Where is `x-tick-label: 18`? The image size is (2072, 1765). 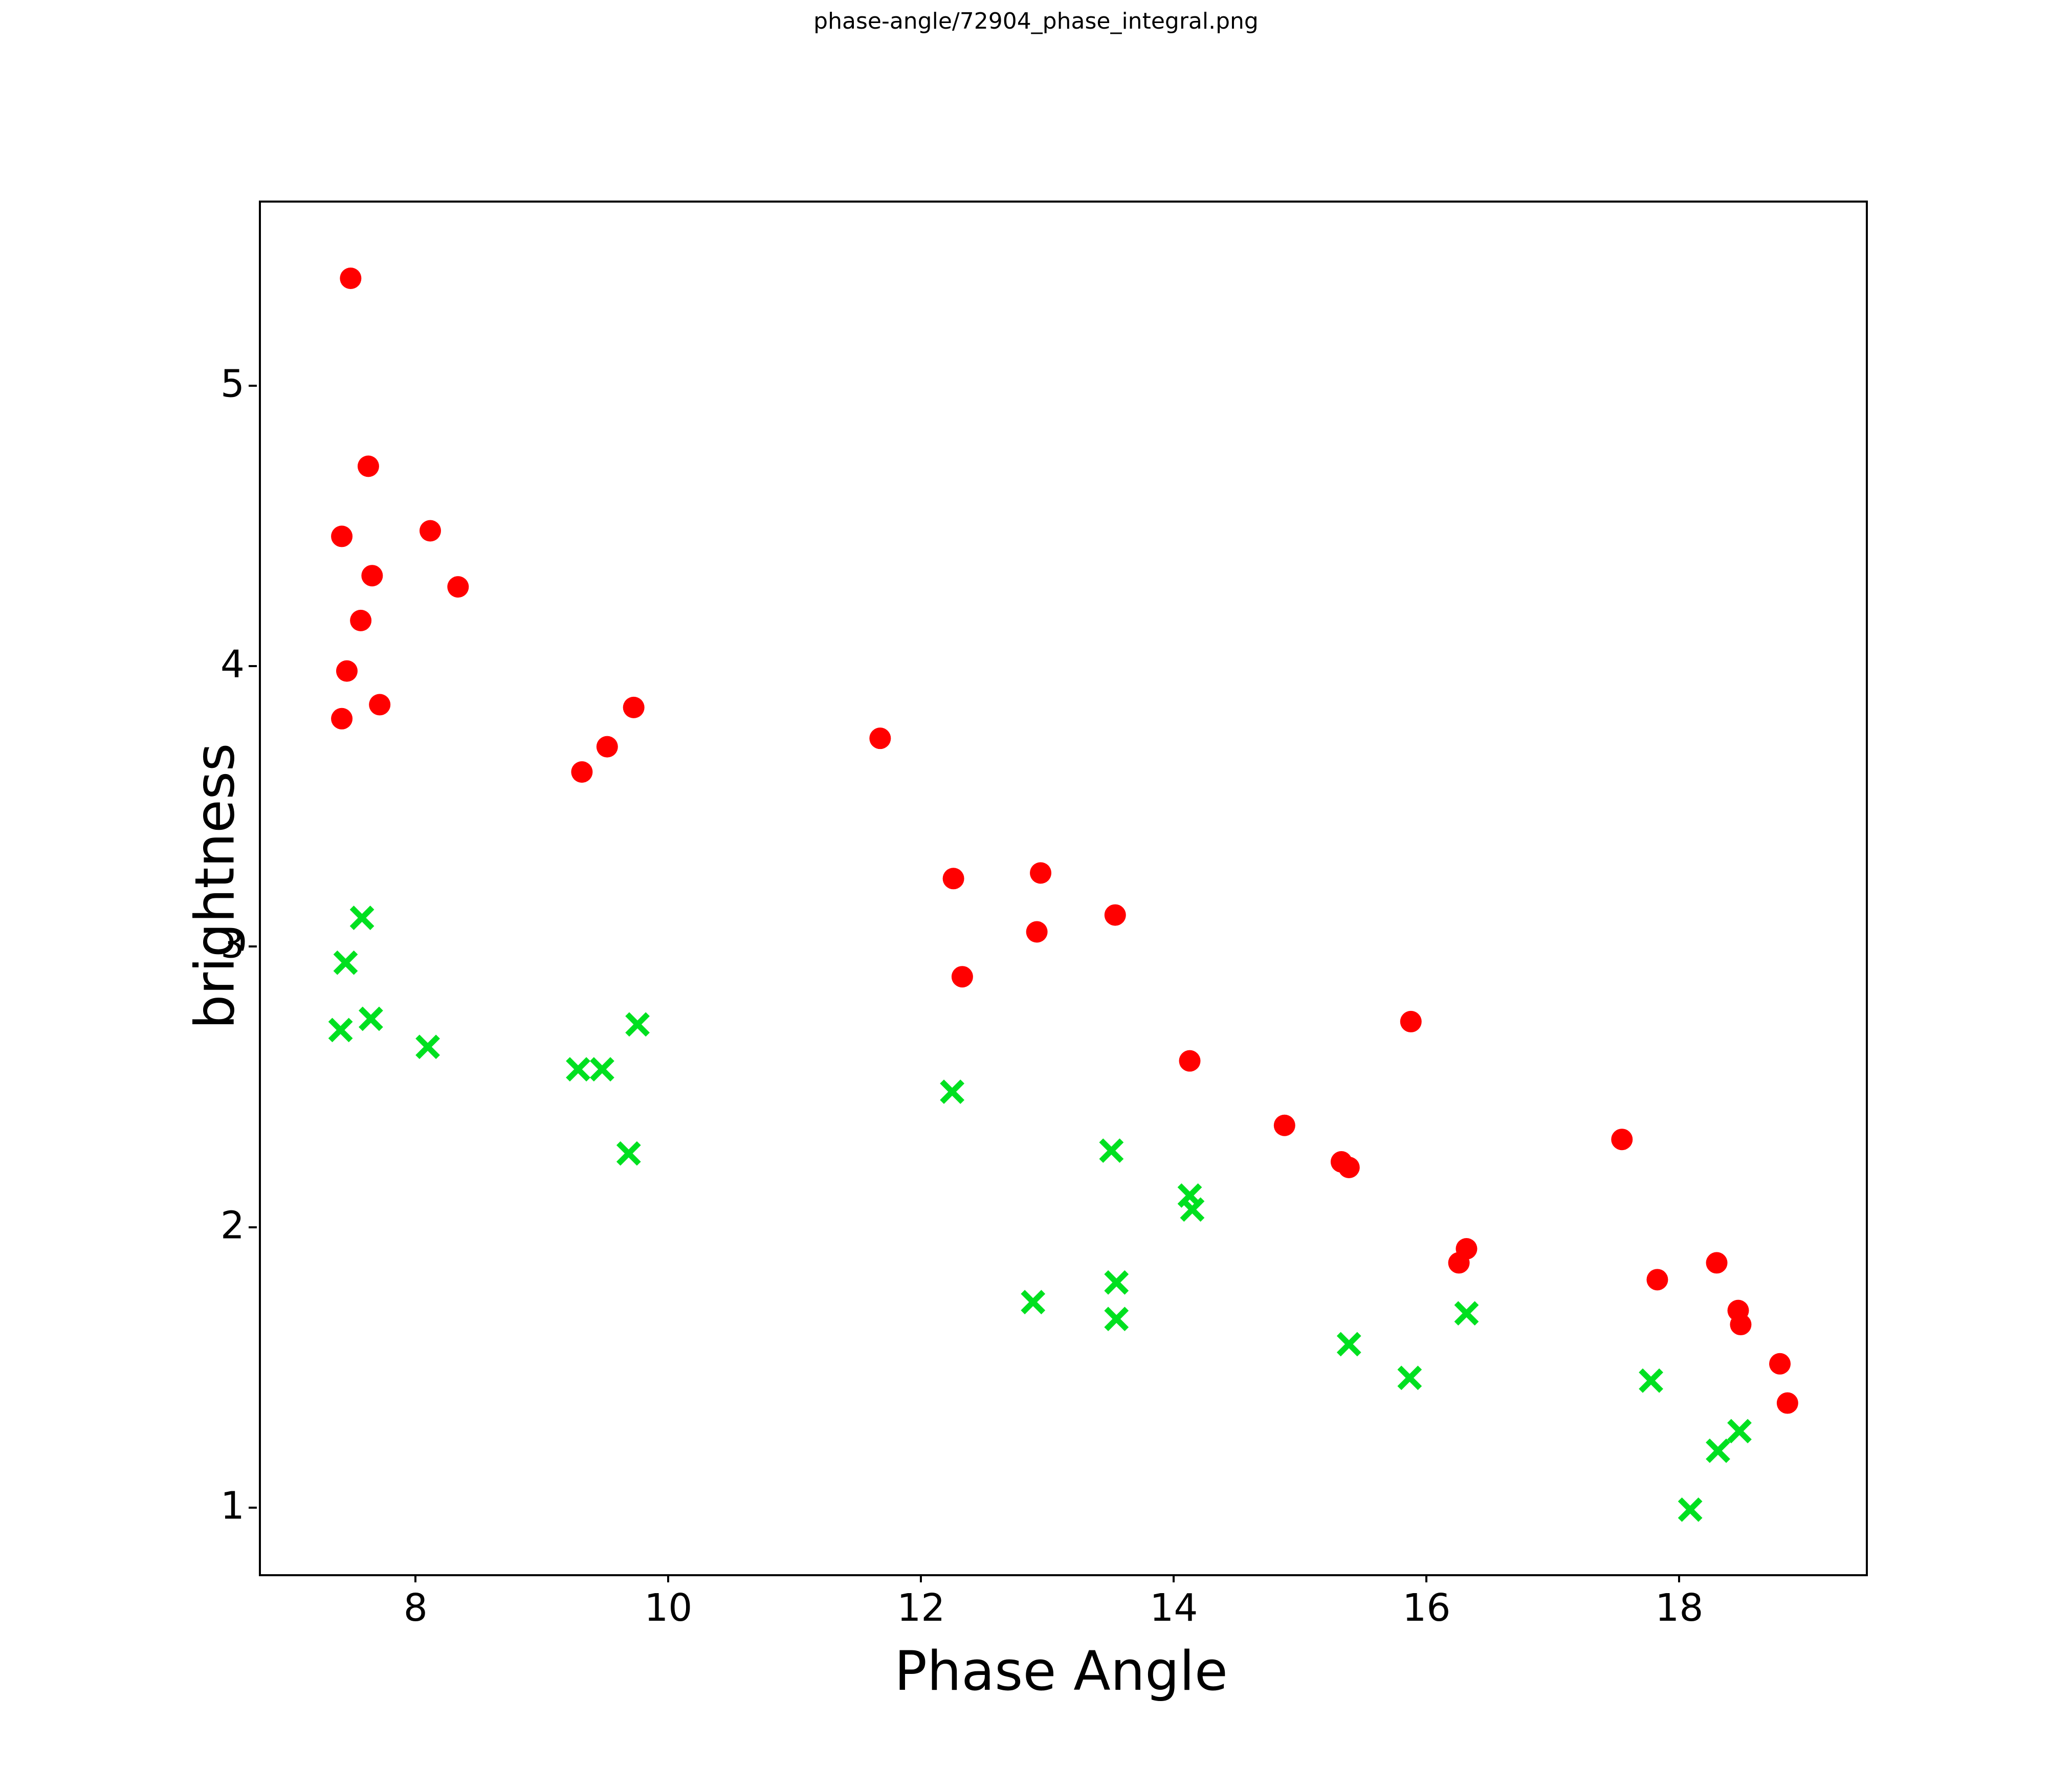 x-tick-label: 18 is located at coordinates (1679, 1608).